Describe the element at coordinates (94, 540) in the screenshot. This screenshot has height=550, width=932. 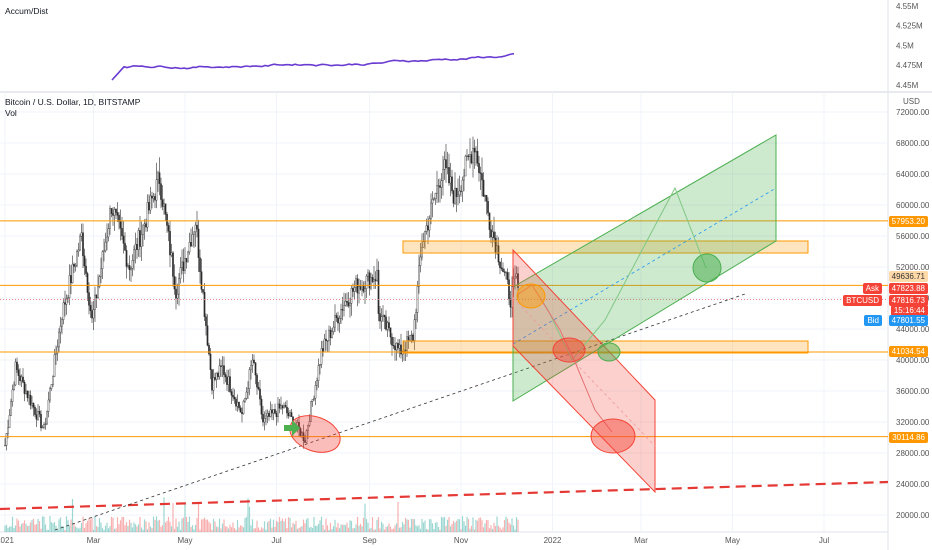
I see `time-tick-label: Mar` at that location.